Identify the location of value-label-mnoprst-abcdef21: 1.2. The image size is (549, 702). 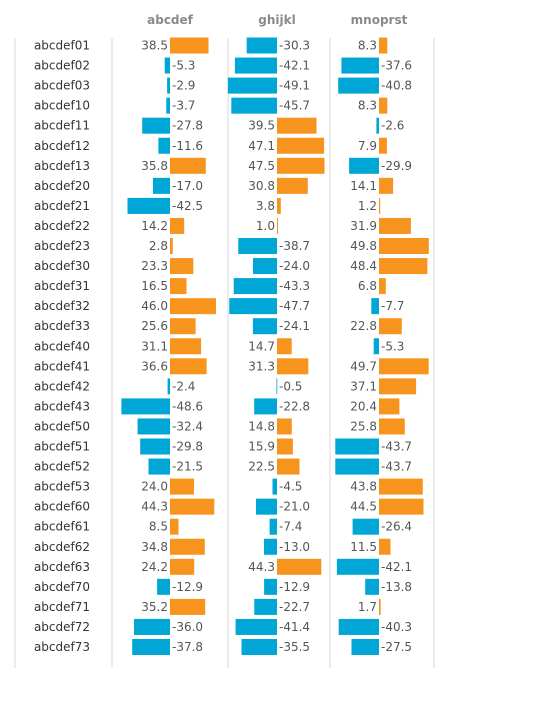
(367, 206).